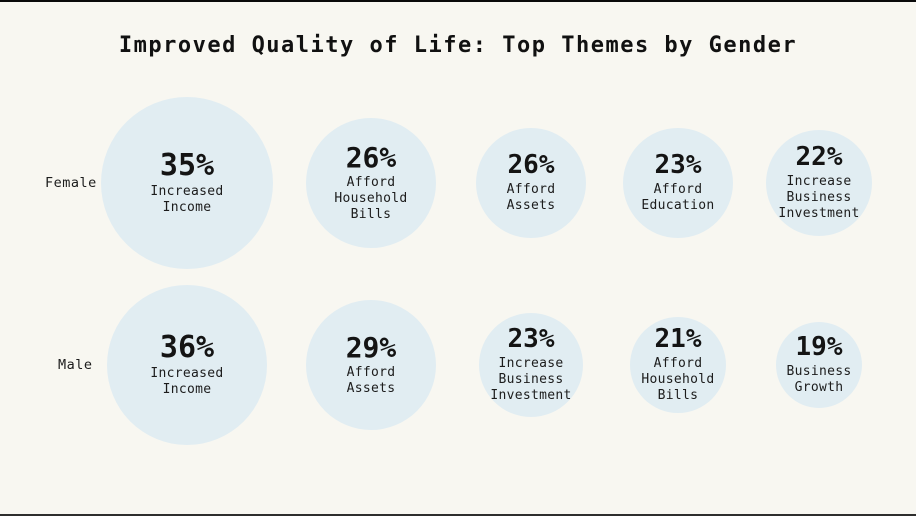  Describe the element at coordinates (678, 339) in the screenshot. I see `bubble-value: 21%` at that location.